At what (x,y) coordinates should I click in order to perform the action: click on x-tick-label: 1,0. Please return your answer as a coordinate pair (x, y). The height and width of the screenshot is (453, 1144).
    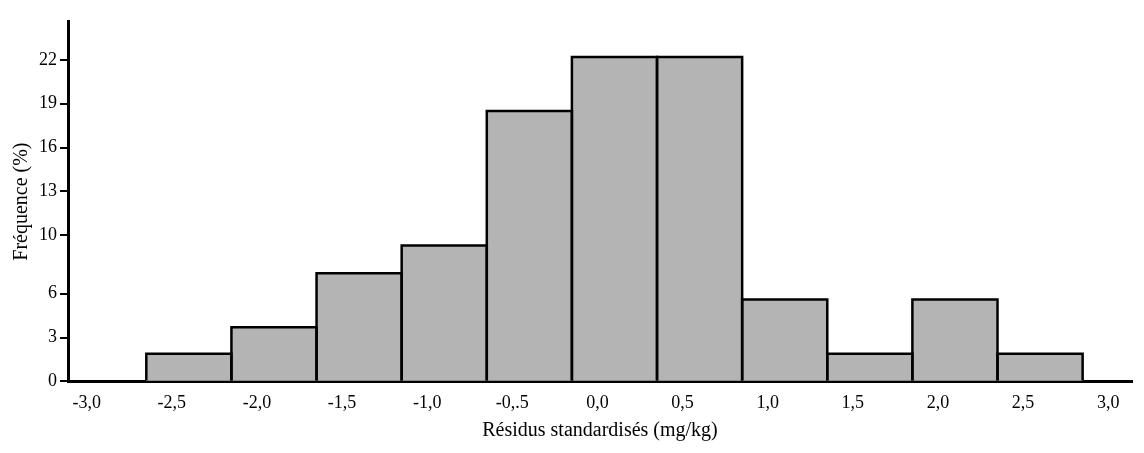
    Looking at the image, I should click on (767, 401).